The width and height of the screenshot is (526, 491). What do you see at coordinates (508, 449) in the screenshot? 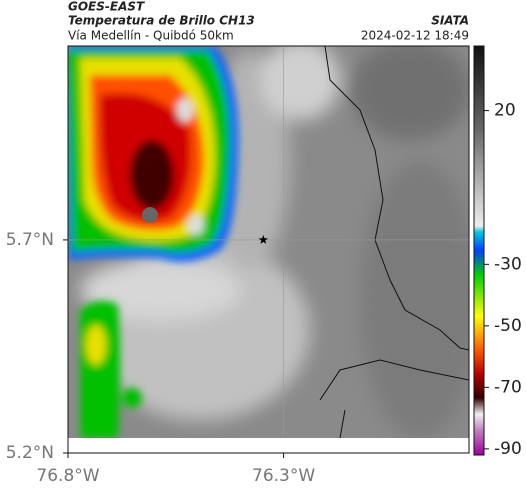
I see `colorbar-tick-label: -90` at bounding box center [508, 449].